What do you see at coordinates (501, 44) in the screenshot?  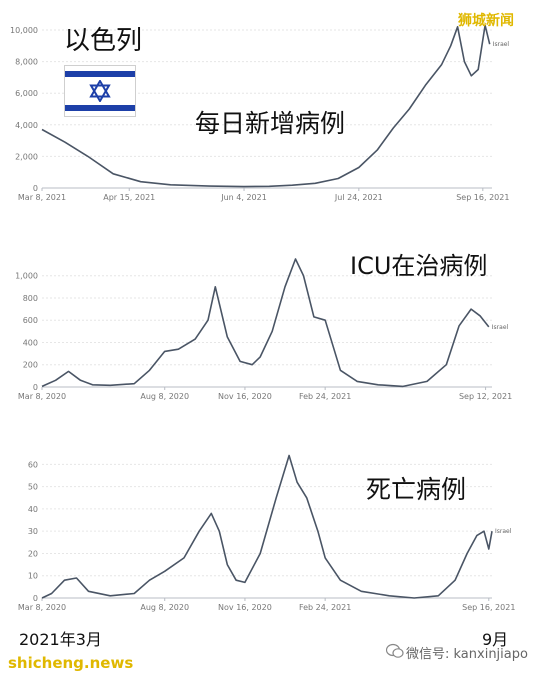 I see `chart1-series-label: Israel` at bounding box center [501, 44].